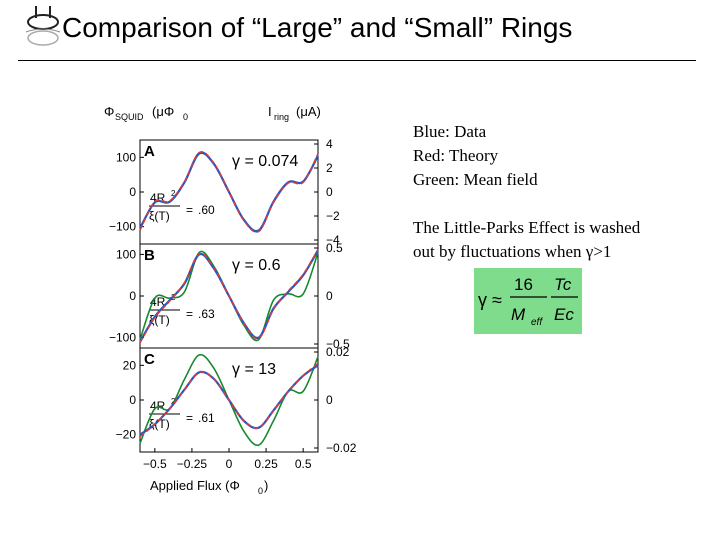 The height and width of the screenshot is (540, 720). Describe the element at coordinates (126, 435) in the screenshot. I see `panel-C-left-tick-label: −20` at that location.